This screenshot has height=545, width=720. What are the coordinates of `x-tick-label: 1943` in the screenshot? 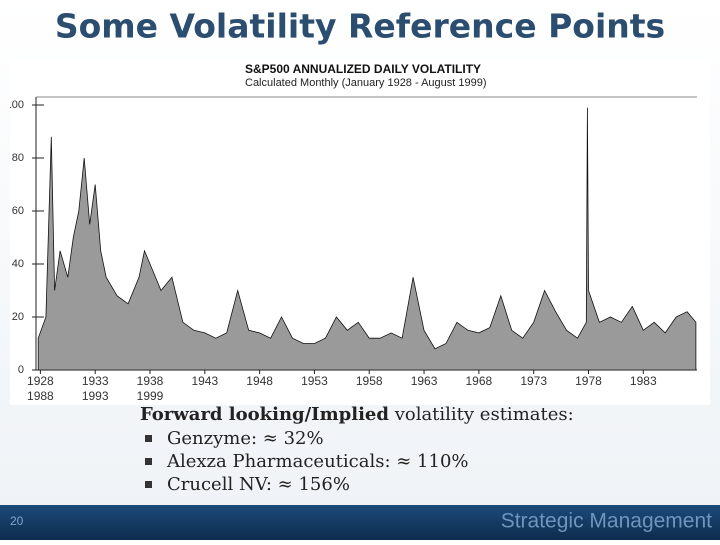 It's located at (204, 381).